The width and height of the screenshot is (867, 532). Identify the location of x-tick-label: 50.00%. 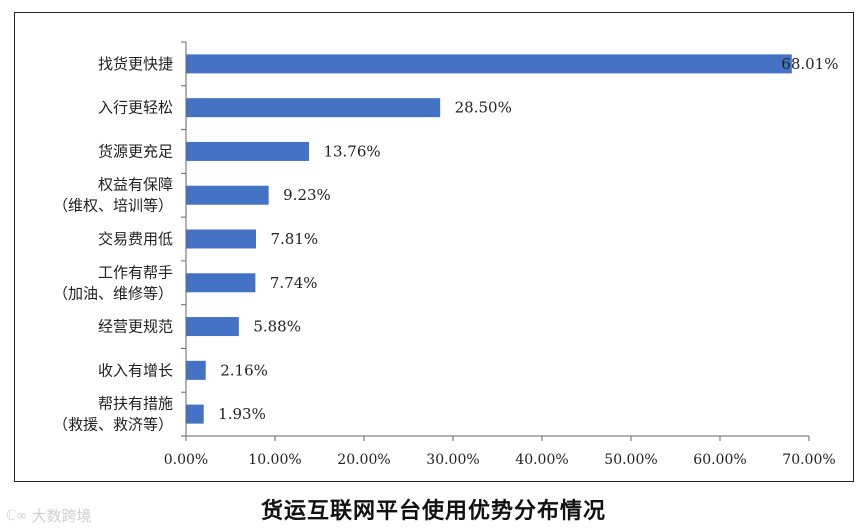
(630, 460).